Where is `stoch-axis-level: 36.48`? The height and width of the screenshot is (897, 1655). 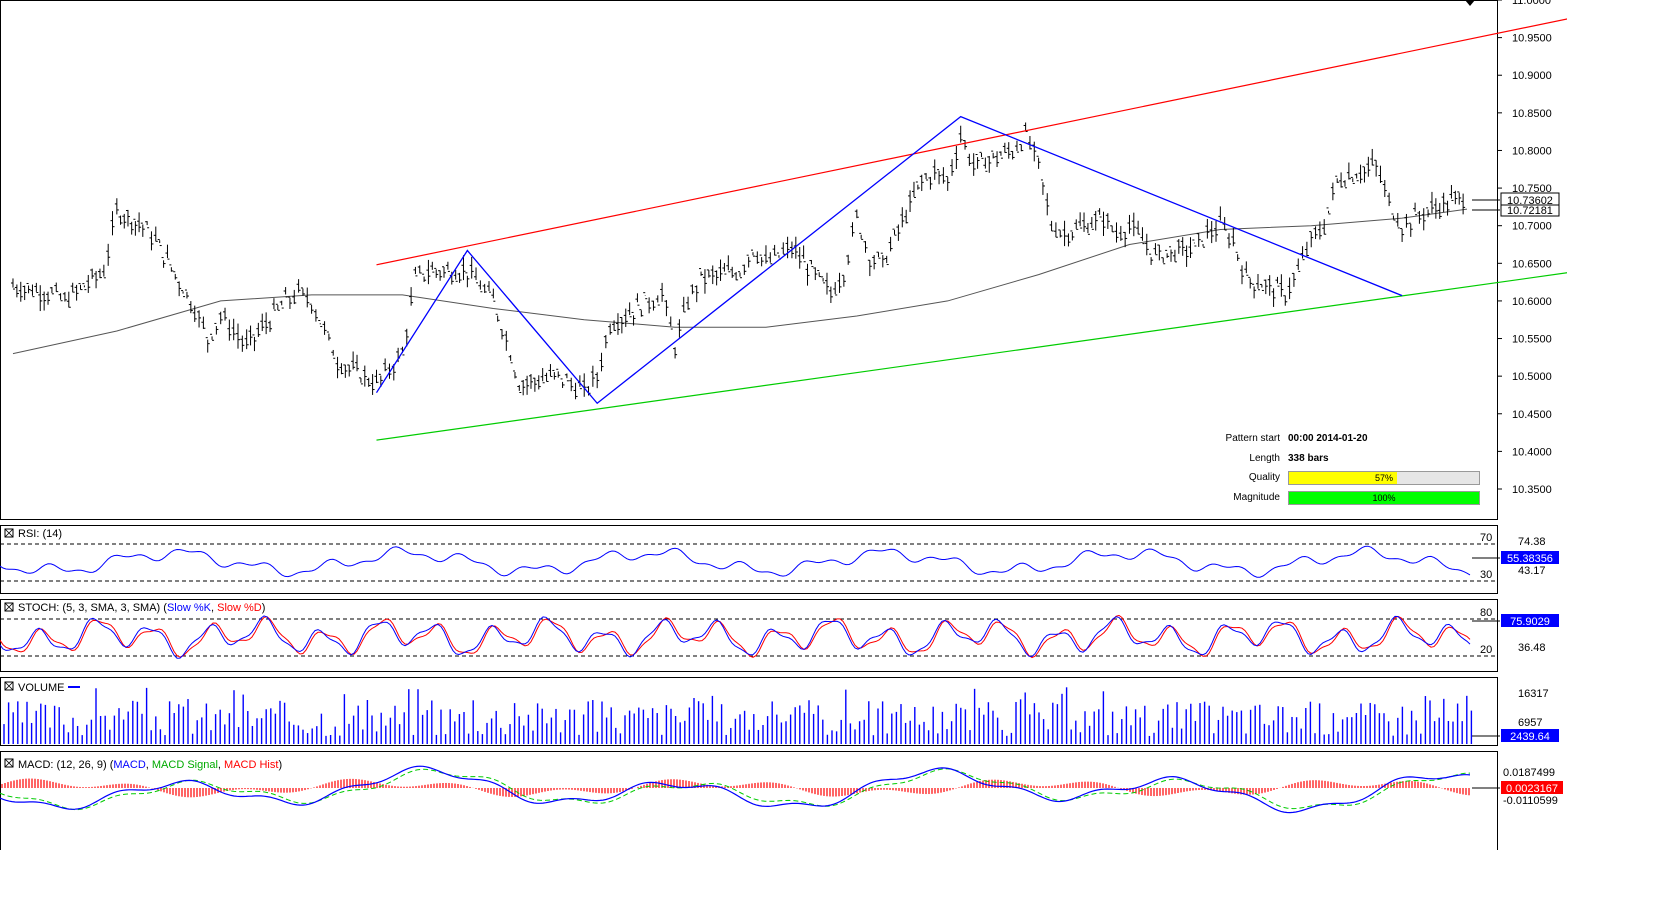 stoch-axis-level: 36.48 is located at coordinates (1532, 648).